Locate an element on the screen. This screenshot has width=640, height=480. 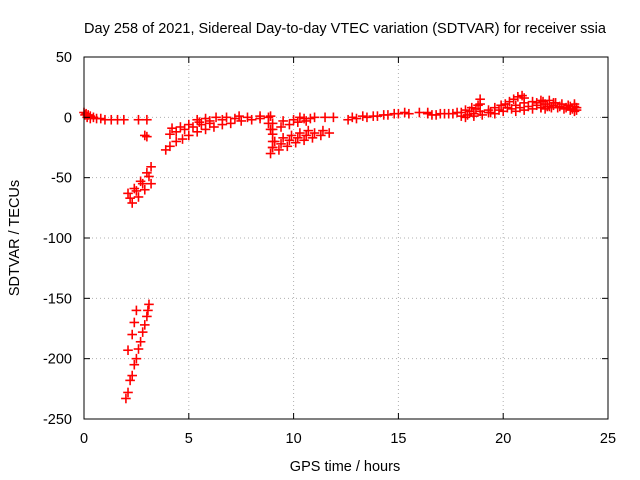
y-tick-label: -250 is located at coordinates (57, 420).